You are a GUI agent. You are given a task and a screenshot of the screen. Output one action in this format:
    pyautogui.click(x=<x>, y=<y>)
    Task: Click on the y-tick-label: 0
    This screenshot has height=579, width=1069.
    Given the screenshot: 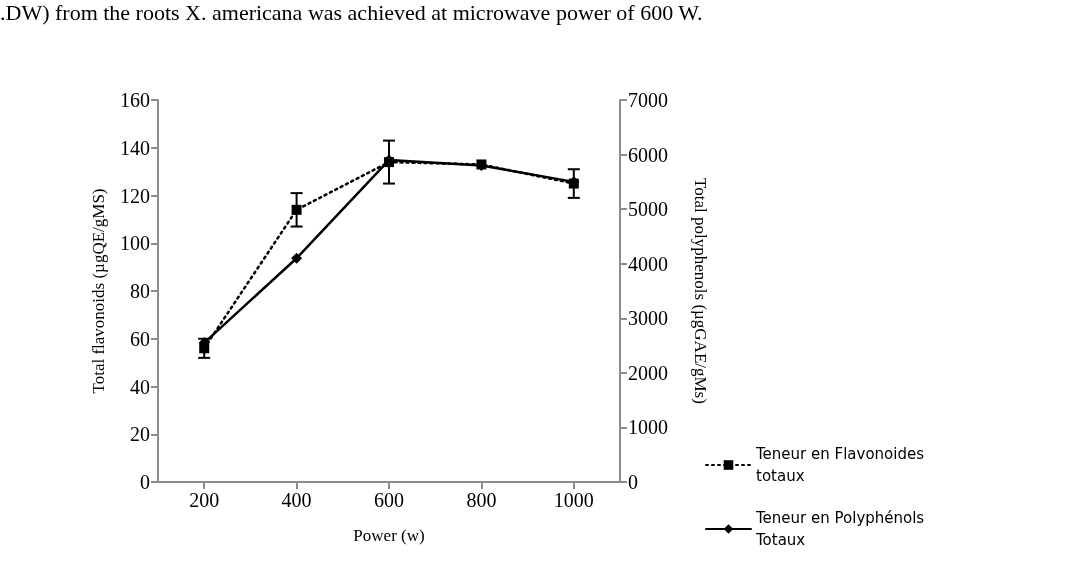 What is the action you would take?
    pyautogui.click(x=145, y=482)
    